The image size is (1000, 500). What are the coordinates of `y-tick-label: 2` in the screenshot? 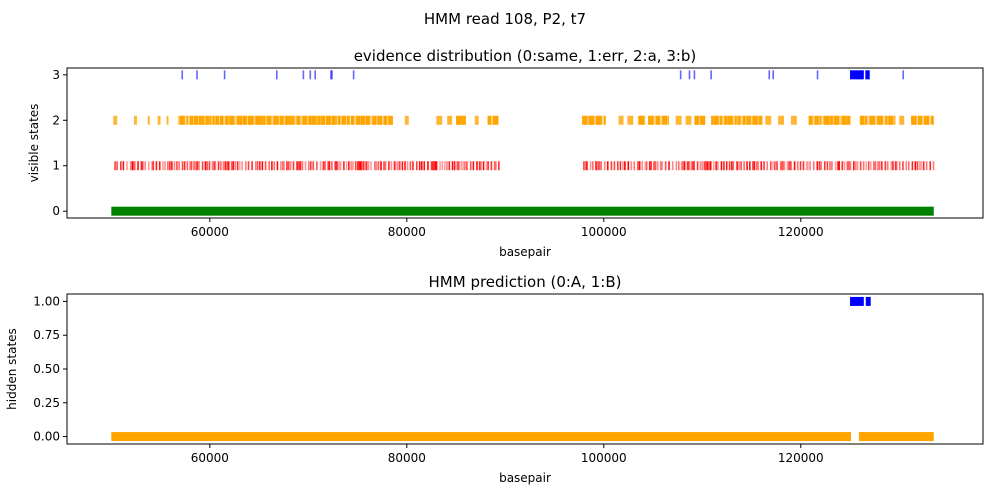 It's located at (56, 120).